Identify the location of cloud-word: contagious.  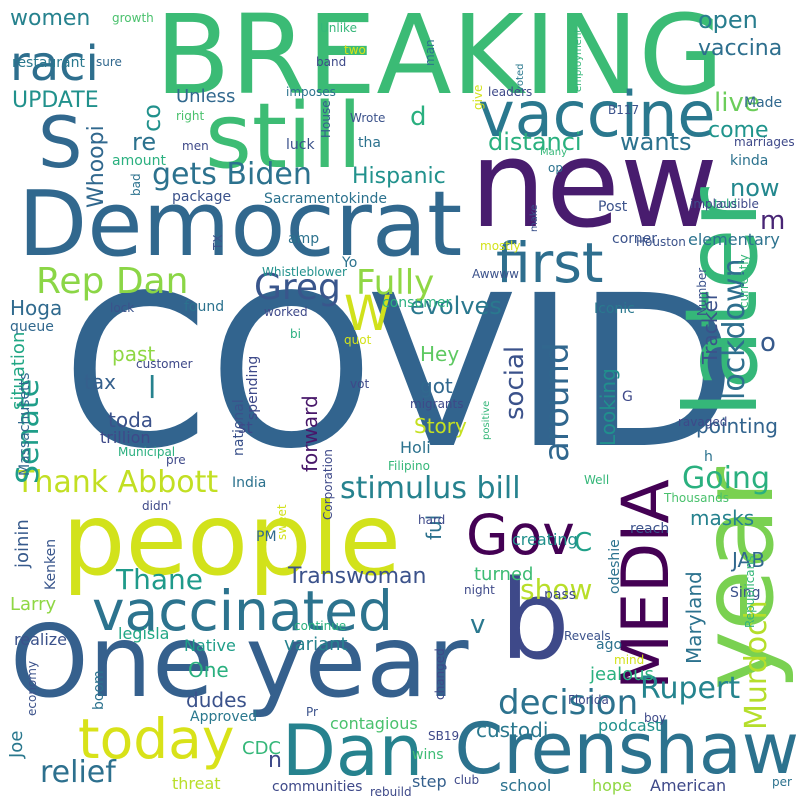
(374, 723).